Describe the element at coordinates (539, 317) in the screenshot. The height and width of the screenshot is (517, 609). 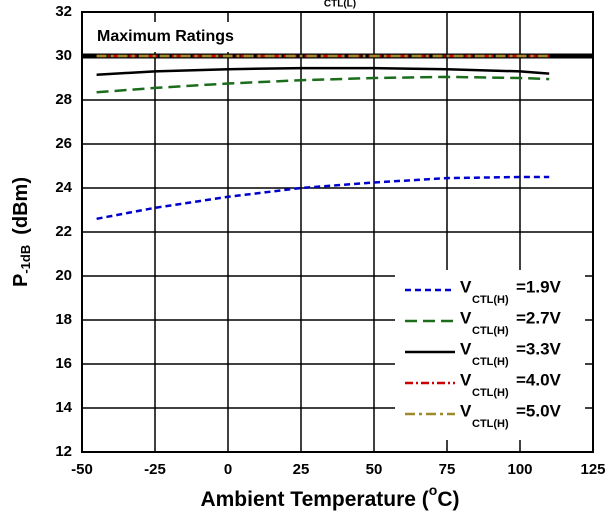
I see `legend-label: =2.7V` at that location.